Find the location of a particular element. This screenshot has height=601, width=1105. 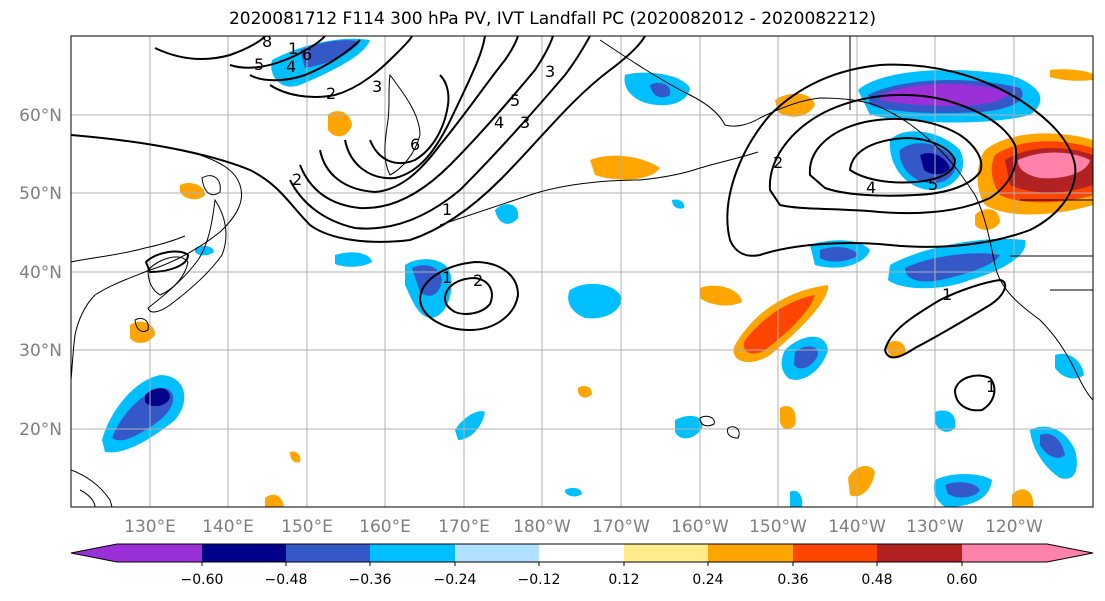

lon-label: 180°W is located at coordinates (542, 527).